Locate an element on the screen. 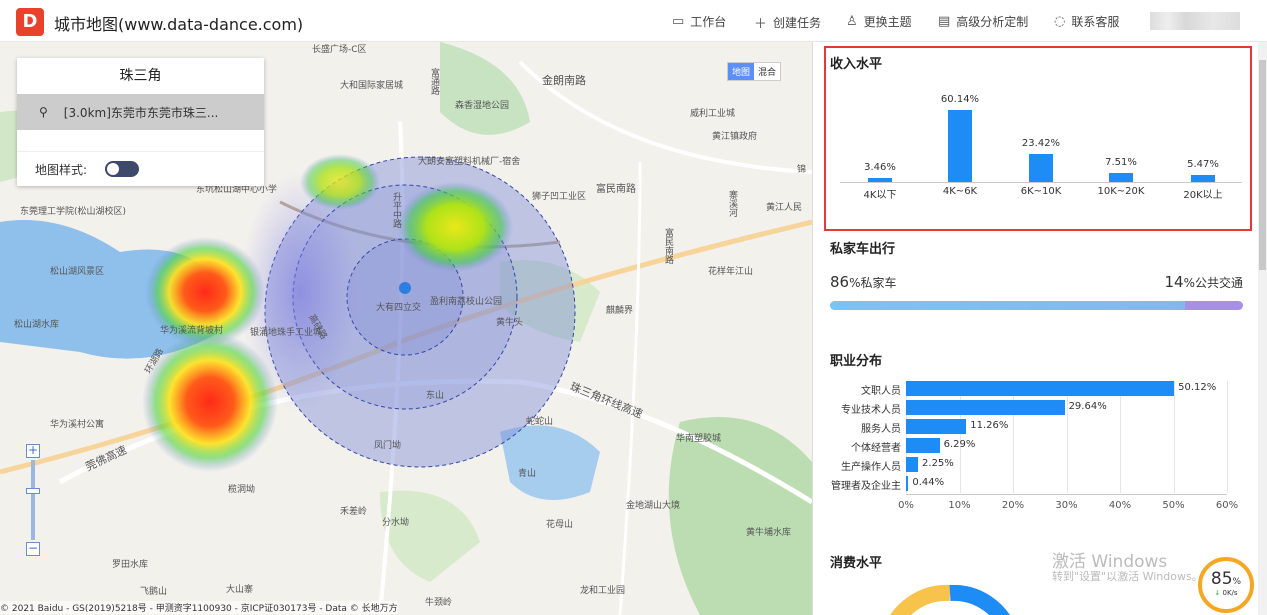 This screenshot has width=1267, height=615. private-car-stat: 86%私家车 is located at coordinates (863, 282).